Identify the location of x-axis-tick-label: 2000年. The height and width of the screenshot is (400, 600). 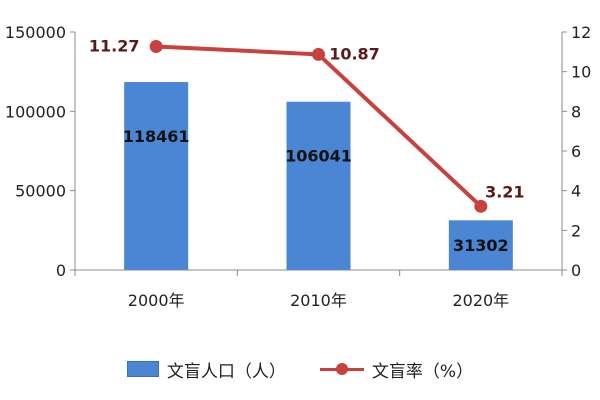
(156, 300).